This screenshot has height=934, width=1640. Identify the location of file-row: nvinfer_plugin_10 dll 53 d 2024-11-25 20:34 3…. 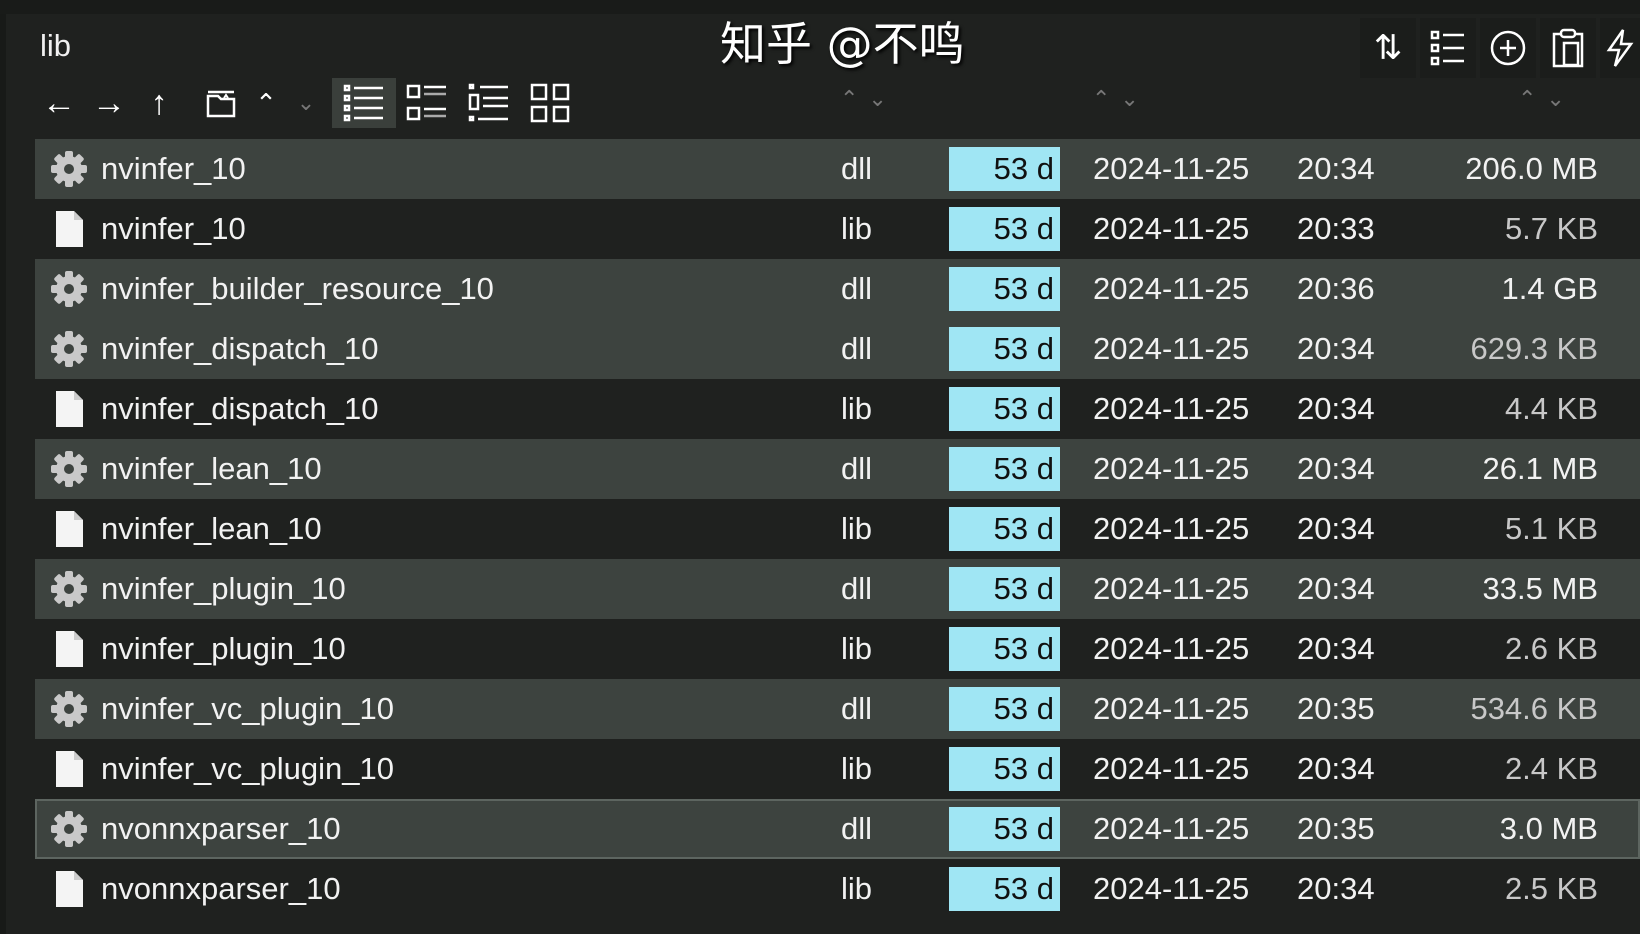
(837, 589).